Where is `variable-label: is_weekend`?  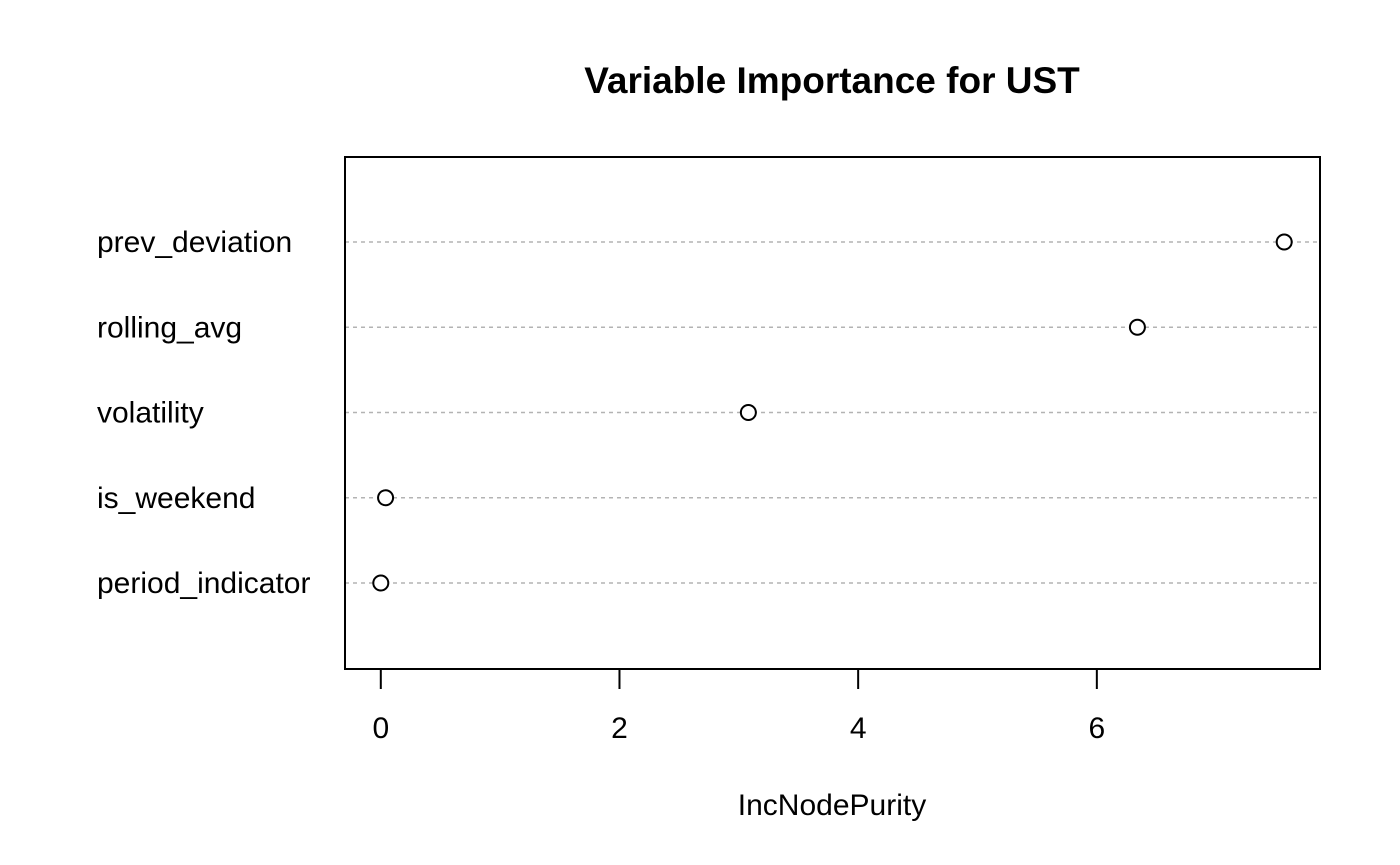 variable-label: is_weekend is located at coordinates (176, 498).